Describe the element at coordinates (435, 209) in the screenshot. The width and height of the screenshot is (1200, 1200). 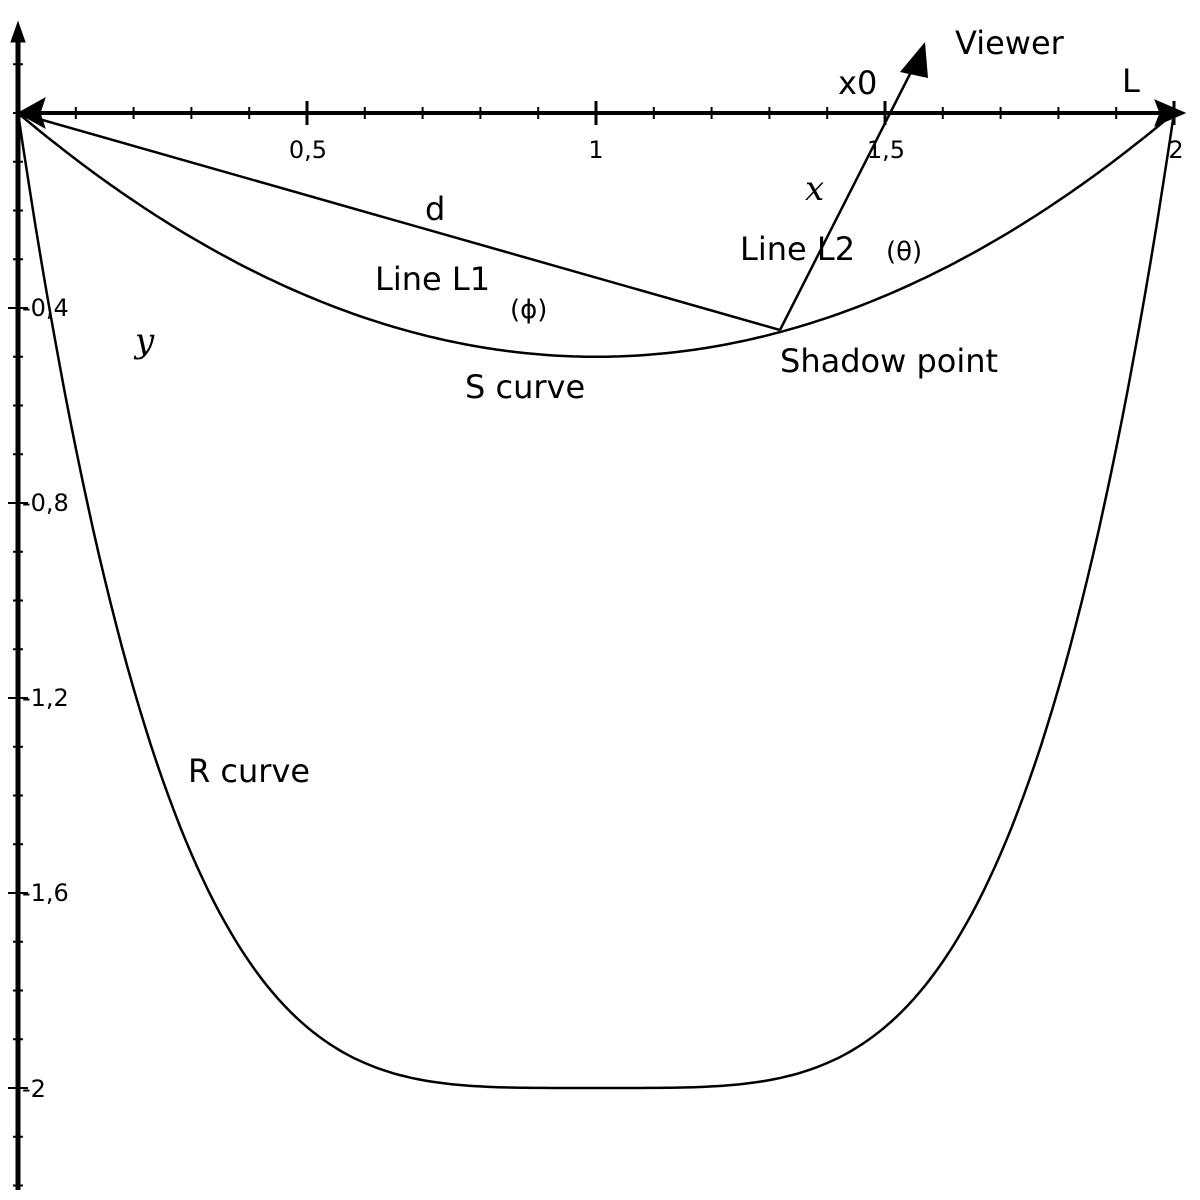
I see `label: d` at that location.